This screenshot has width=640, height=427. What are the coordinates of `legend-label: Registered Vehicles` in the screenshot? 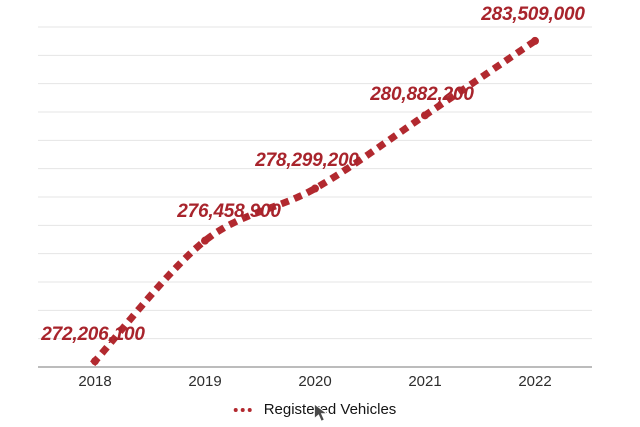 It's located at (330, 409).